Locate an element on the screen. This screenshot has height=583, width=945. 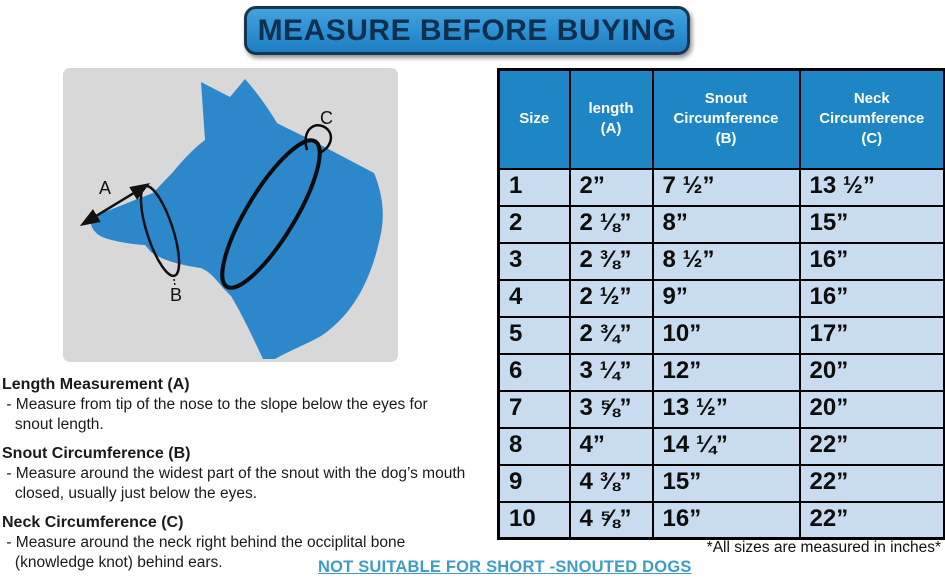
table-cell: 3 ⅝” is located at coordinates (611, 409).